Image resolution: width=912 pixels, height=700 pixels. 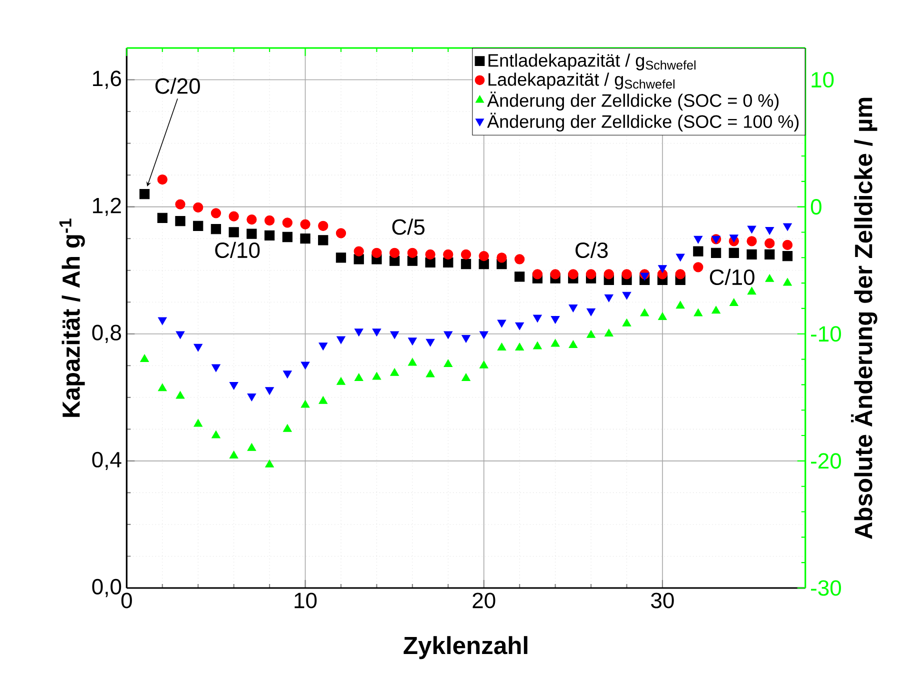 What do you see at coordinates (826, 588) in the screenshot?
I see `y2-tick-label: -30` at bounding box center [826, 588].